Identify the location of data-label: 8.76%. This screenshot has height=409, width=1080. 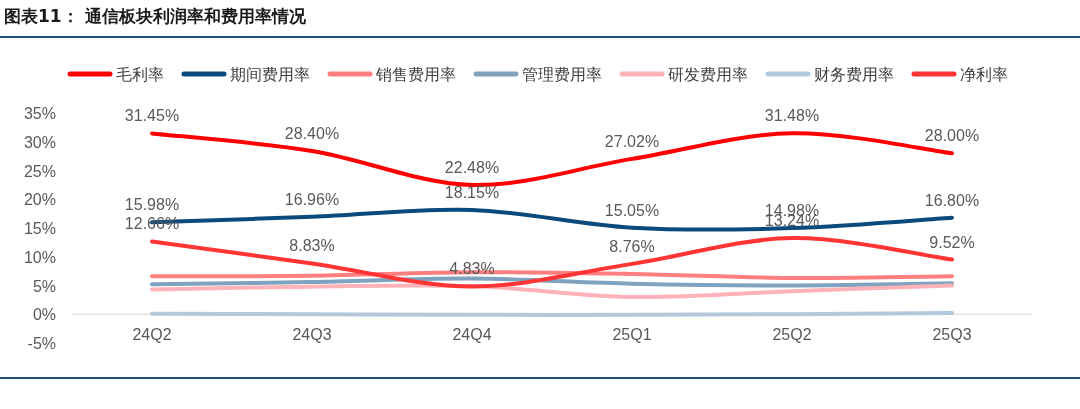
(632, 246).